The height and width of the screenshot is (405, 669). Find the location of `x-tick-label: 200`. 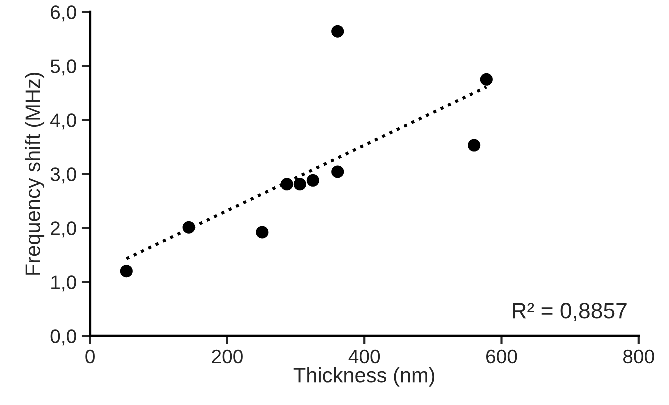

x-tick-label: 200 is located at coordinates (227, 357).